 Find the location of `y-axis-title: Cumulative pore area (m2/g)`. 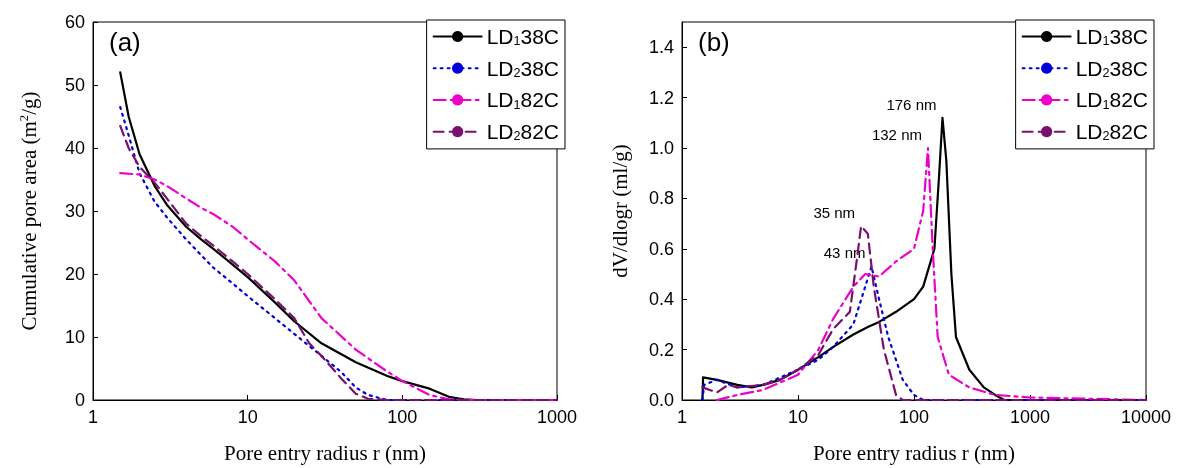

y-axis-title: Cumulative pore area (m2/g) is located at coordinates (29, 211).